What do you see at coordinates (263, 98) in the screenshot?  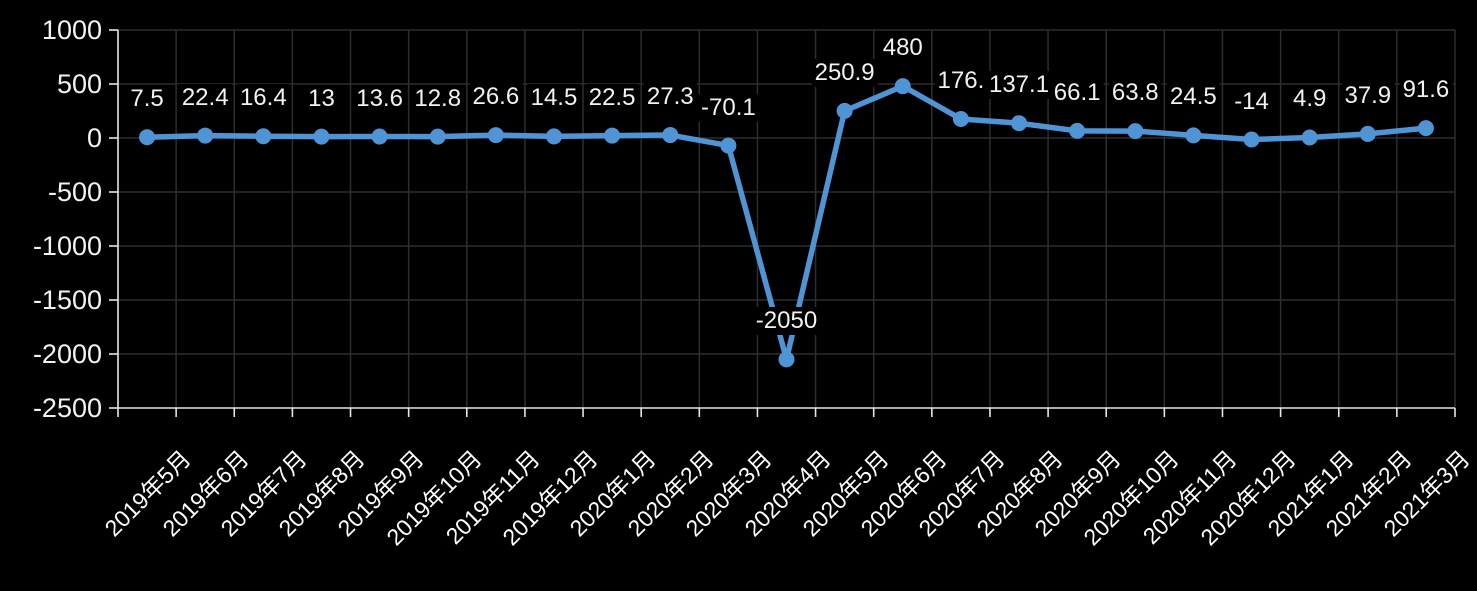 I see `data-label: 16.4` at bounding box center [263, 98].